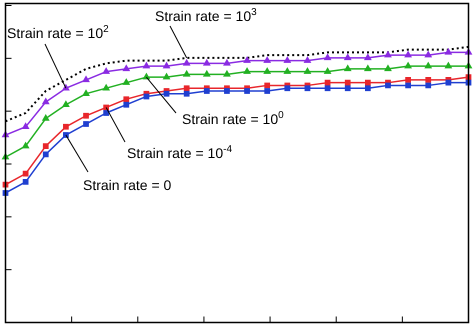  What do you see at coordinates (127, 185) in the screenshot?
I see `text: Strain rate = 0` at bounding box center [127, 185].